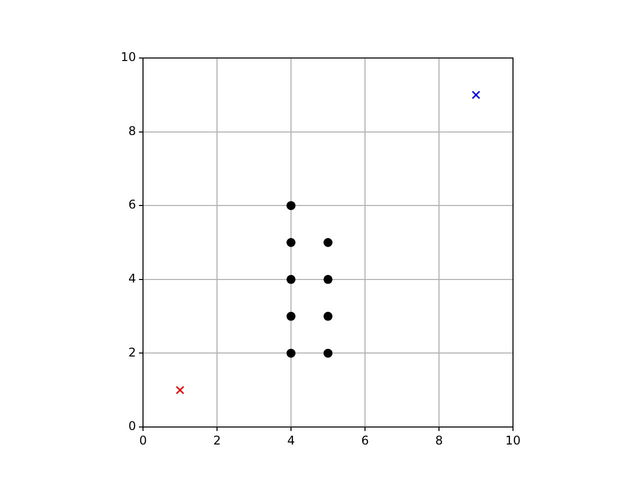  What do you see at coordinates (132, 205) in the screenshot?
I see `y-tick-label: 6` at bounding box center [132, 205].